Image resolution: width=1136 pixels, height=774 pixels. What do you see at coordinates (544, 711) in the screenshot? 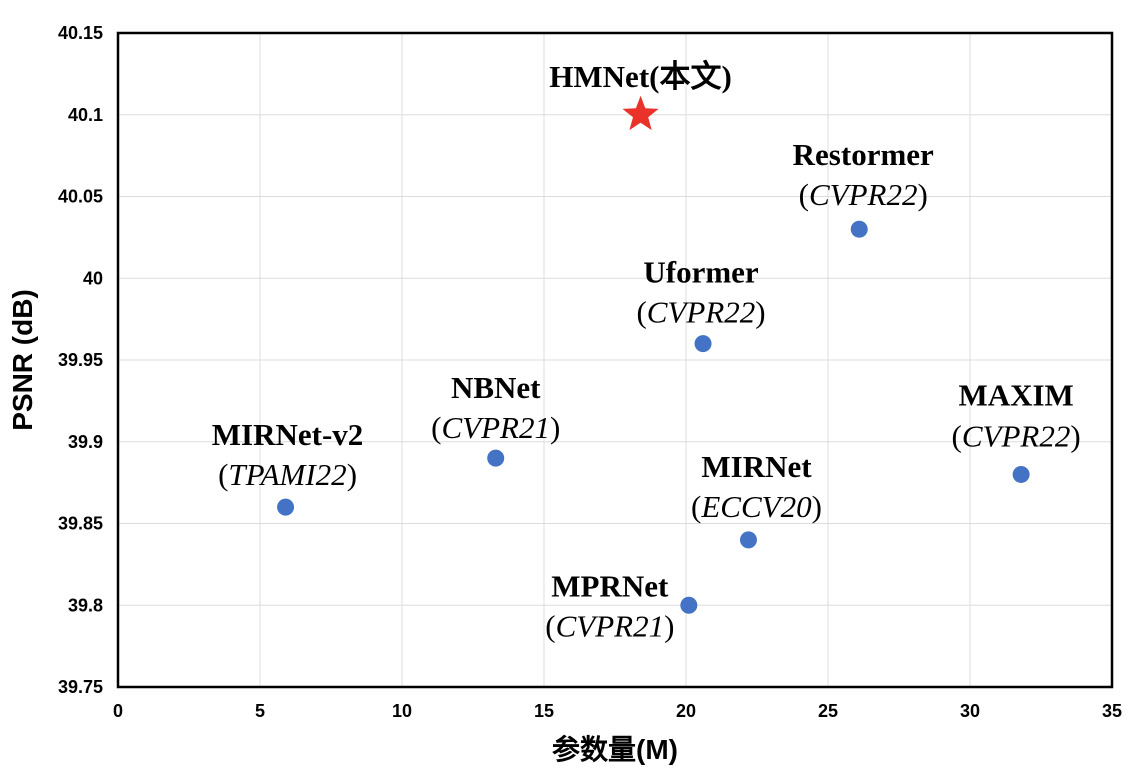
I see `x-tick-label: 15` at bounding box center [544, 711].